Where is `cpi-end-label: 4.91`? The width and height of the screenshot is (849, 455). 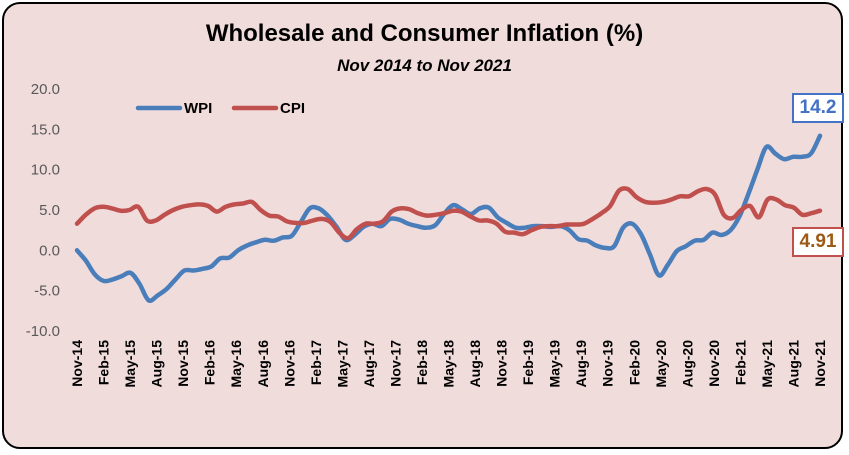 cpi-end-label: 4.91 is located at coordinates (818, 242).